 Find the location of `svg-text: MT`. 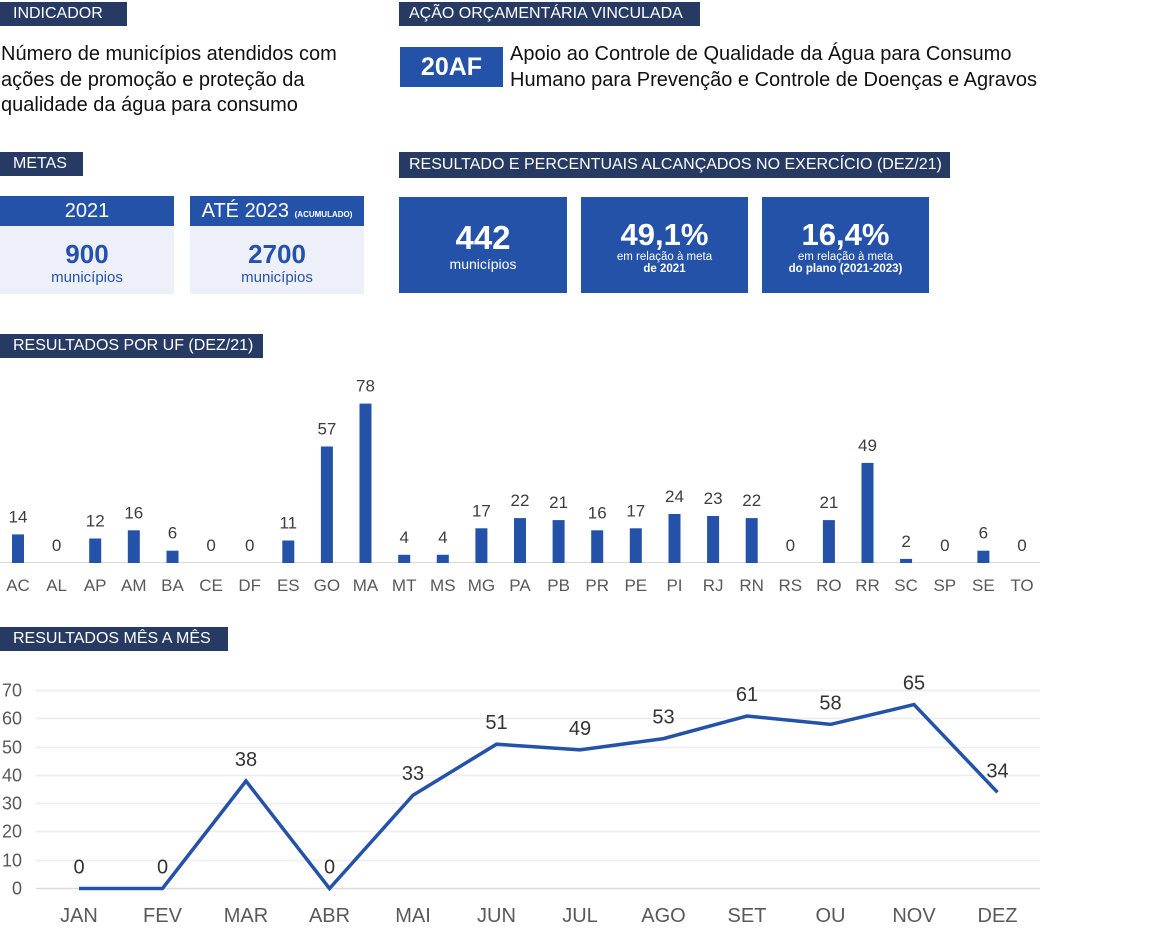

svg-text: MT is located at coordinates (404, 585).